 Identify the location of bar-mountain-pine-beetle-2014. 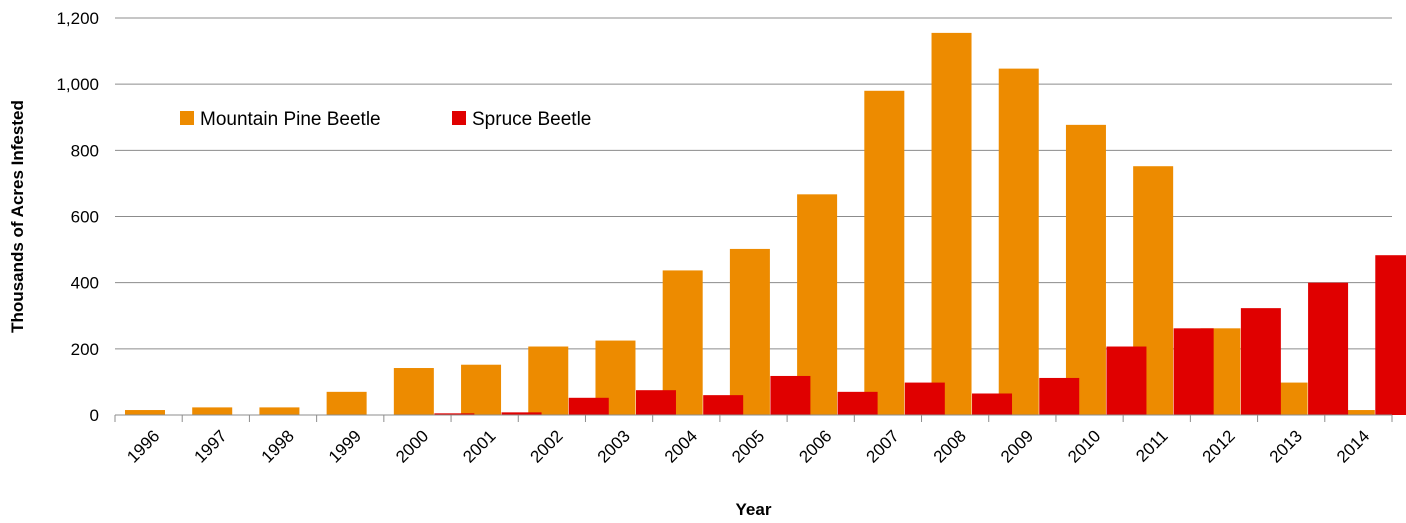
(1354, 412).